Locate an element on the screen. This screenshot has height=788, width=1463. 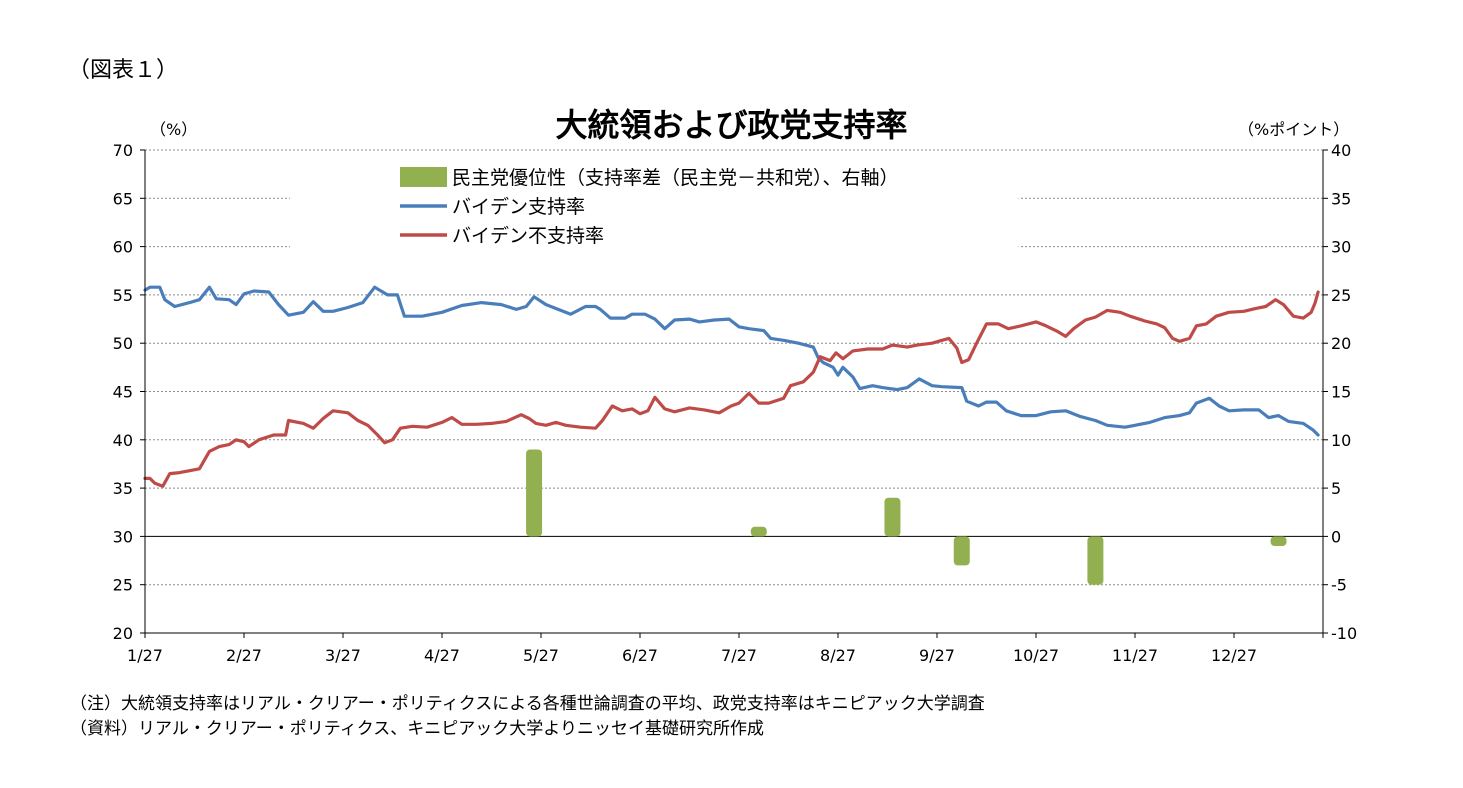
left-tick-label: 60 is located at coordinates (123, 247).